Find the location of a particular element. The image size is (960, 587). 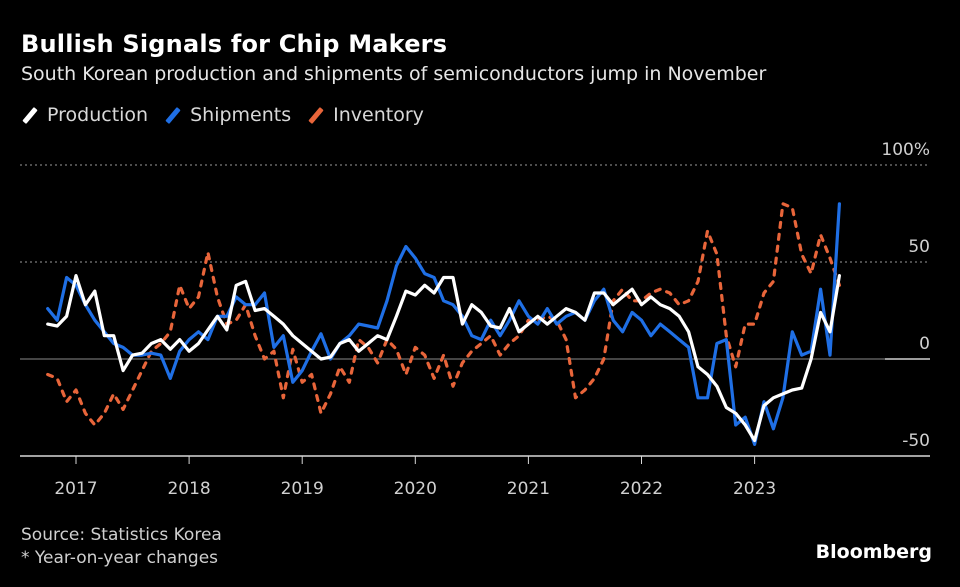

legend: Production Shipments Inventory is located at coordinates (222, 115).